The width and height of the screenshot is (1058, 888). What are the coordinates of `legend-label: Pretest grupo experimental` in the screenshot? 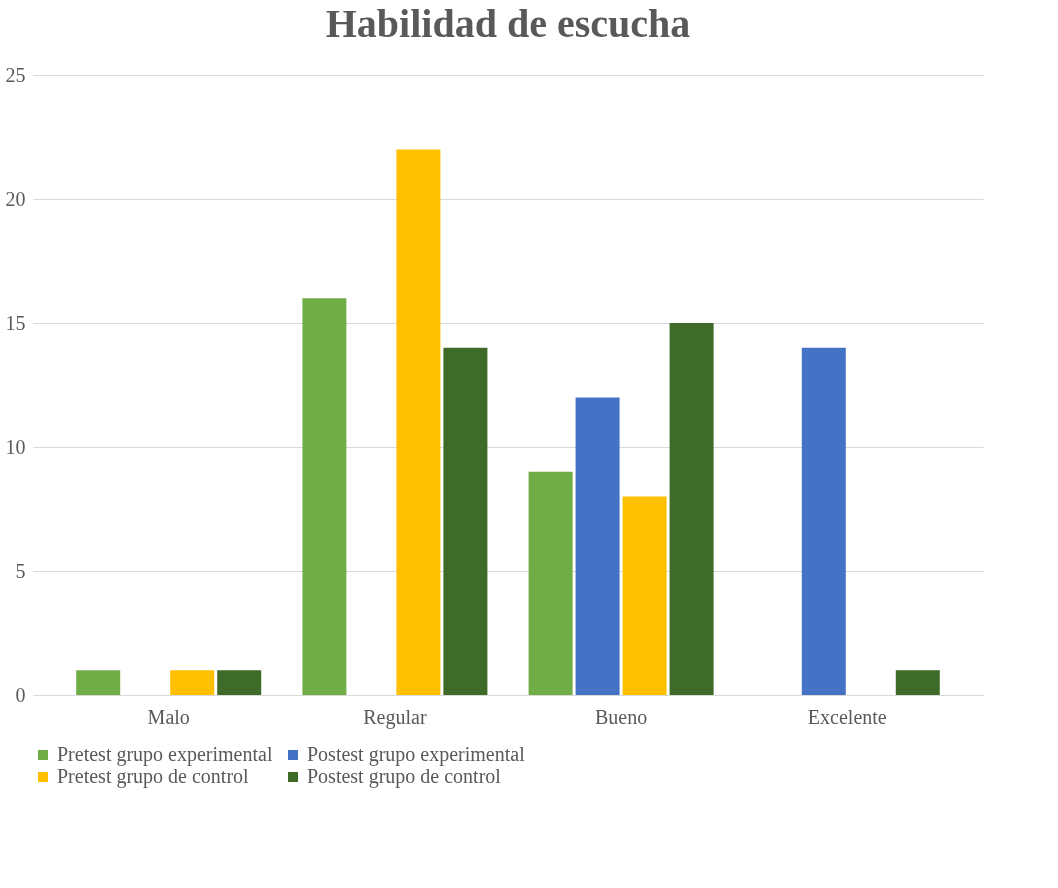 It's located at (165, 754).